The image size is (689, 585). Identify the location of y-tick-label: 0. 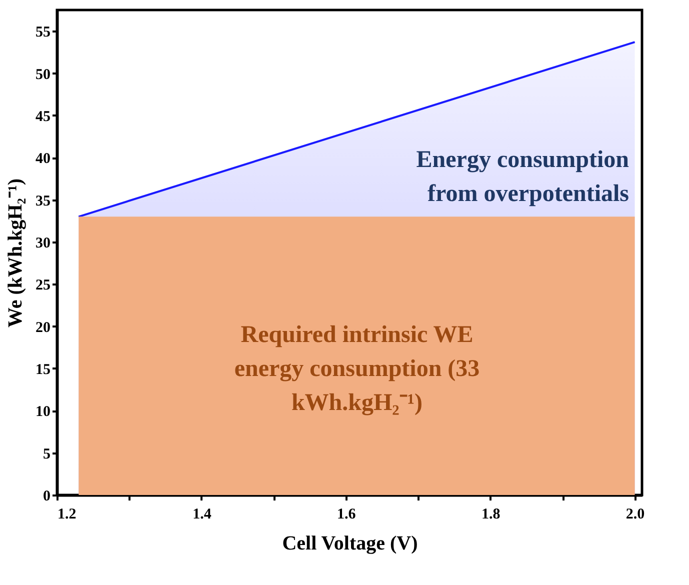
(46, 496).